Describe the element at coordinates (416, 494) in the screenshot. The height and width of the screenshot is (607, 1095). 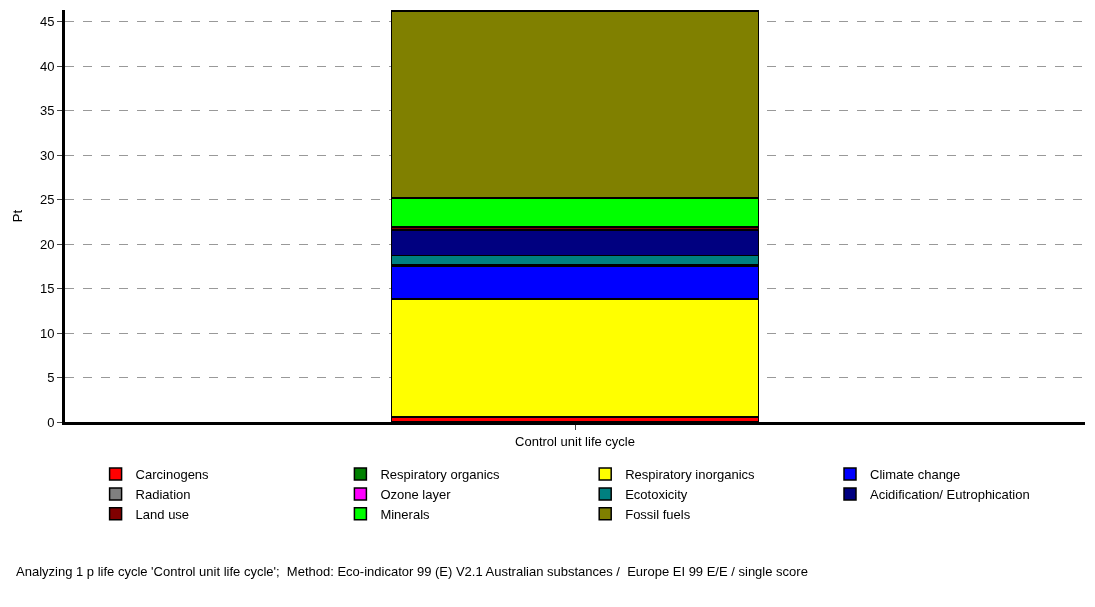
I see `legend-label: Ozone layer` at that location.